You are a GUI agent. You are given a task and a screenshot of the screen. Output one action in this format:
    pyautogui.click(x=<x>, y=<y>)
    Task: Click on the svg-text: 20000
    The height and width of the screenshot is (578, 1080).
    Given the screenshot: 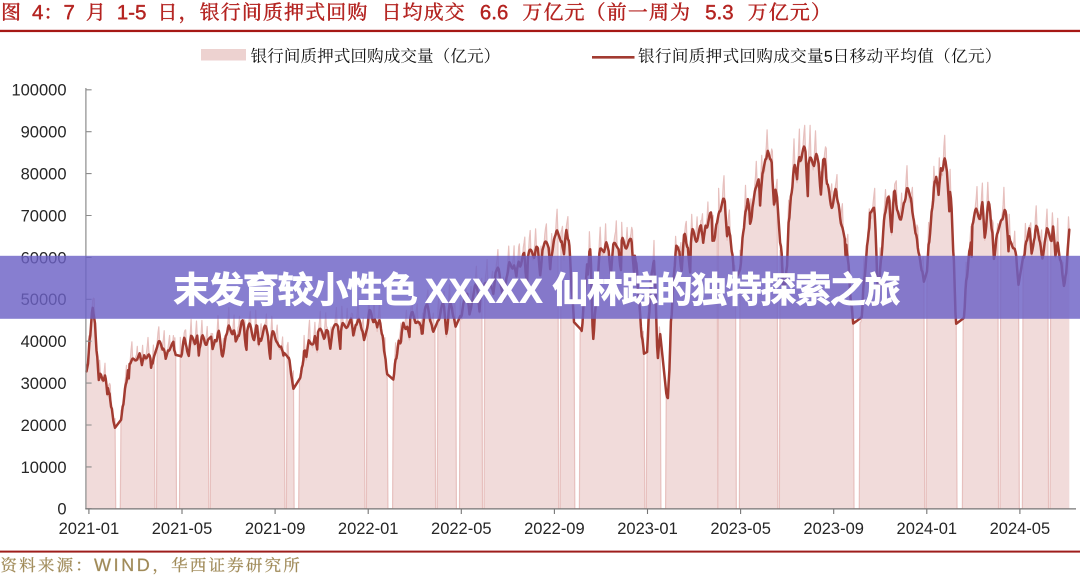 What is the action you would take?
    pyautogui.click(x=44, y=426)
    